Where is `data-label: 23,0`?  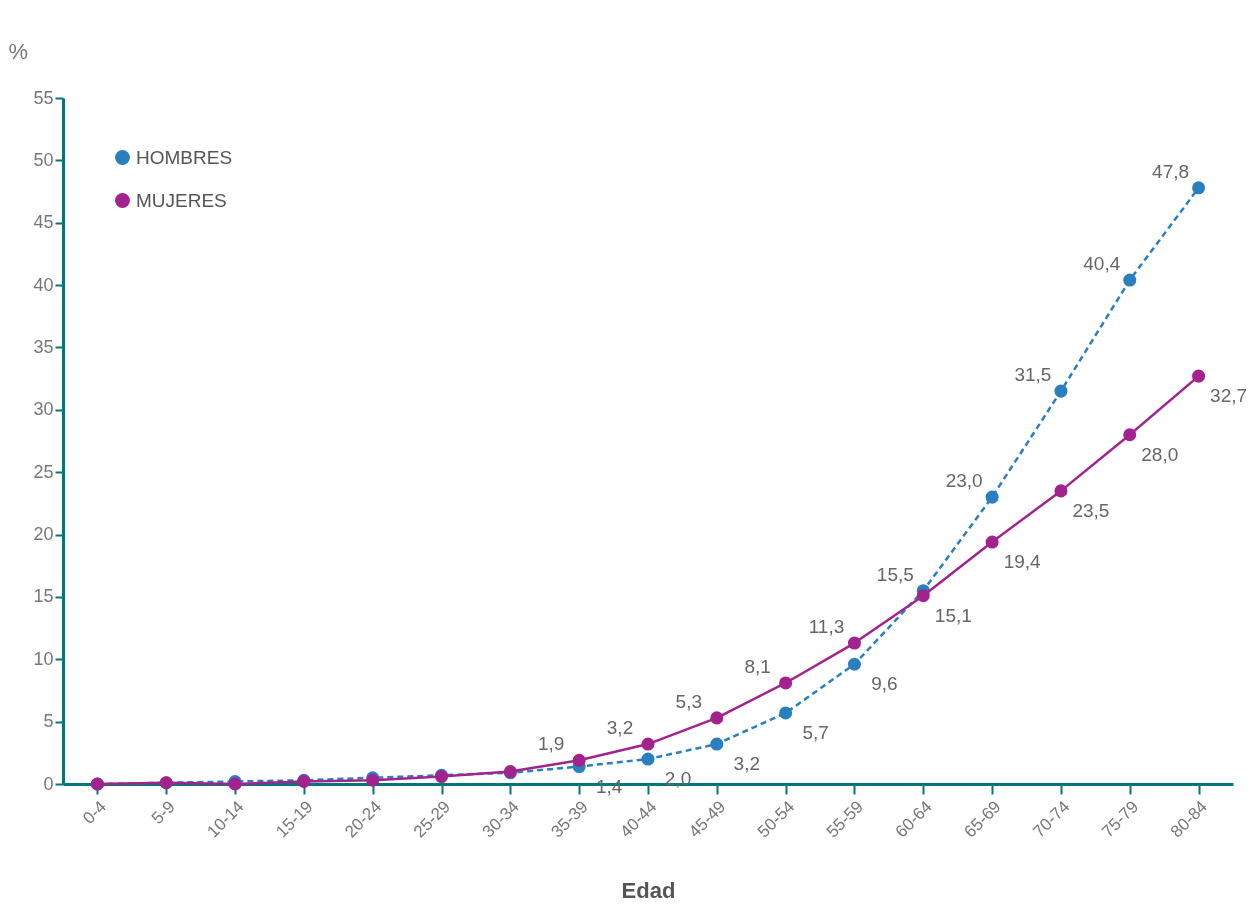 data-label: 23,0 is located at coordinates (964, 481).